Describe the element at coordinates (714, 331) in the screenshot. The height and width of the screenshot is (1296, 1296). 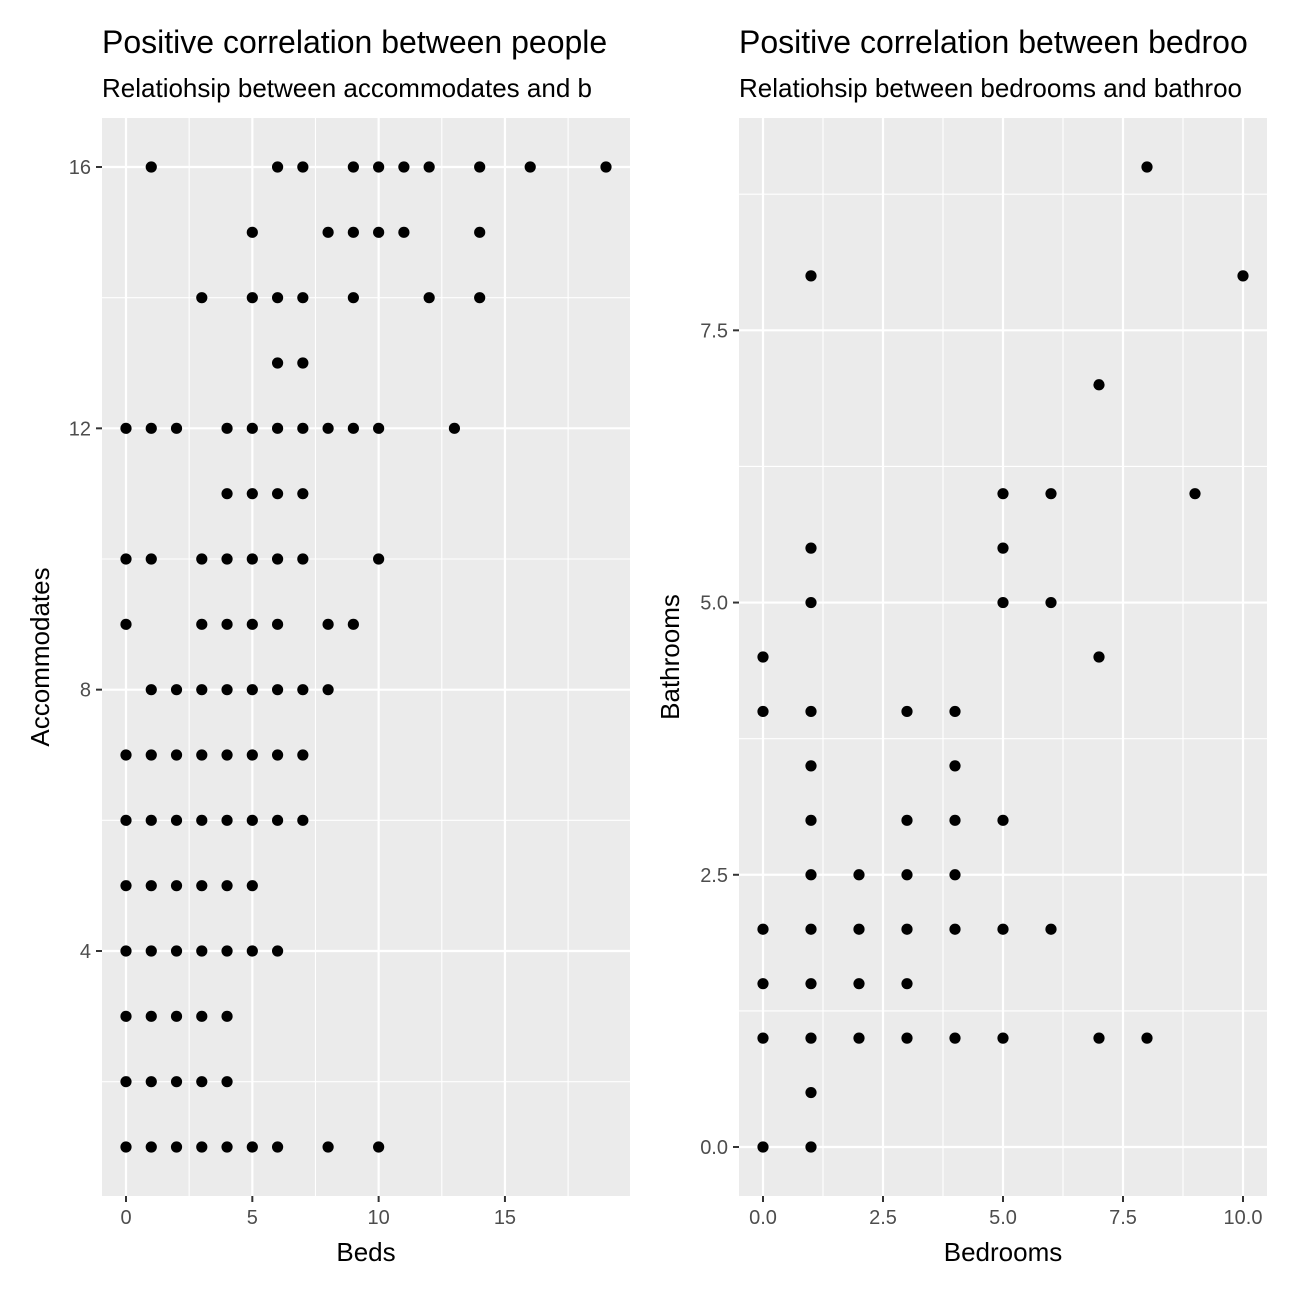
I see `y-tick-label: 7.5` at that location.